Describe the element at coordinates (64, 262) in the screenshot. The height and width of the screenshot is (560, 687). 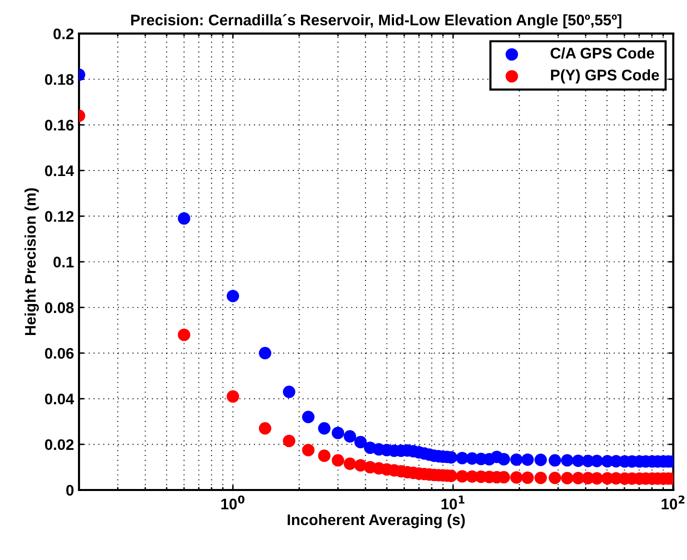
I see `y-tick-label: 0.1` at that location.